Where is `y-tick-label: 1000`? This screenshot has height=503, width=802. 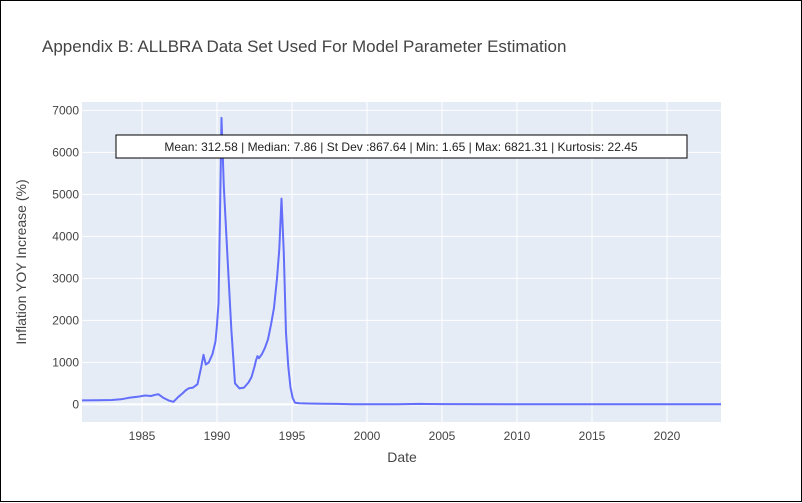 y-tick-label: 1000 is located at coordinates (65, 362).